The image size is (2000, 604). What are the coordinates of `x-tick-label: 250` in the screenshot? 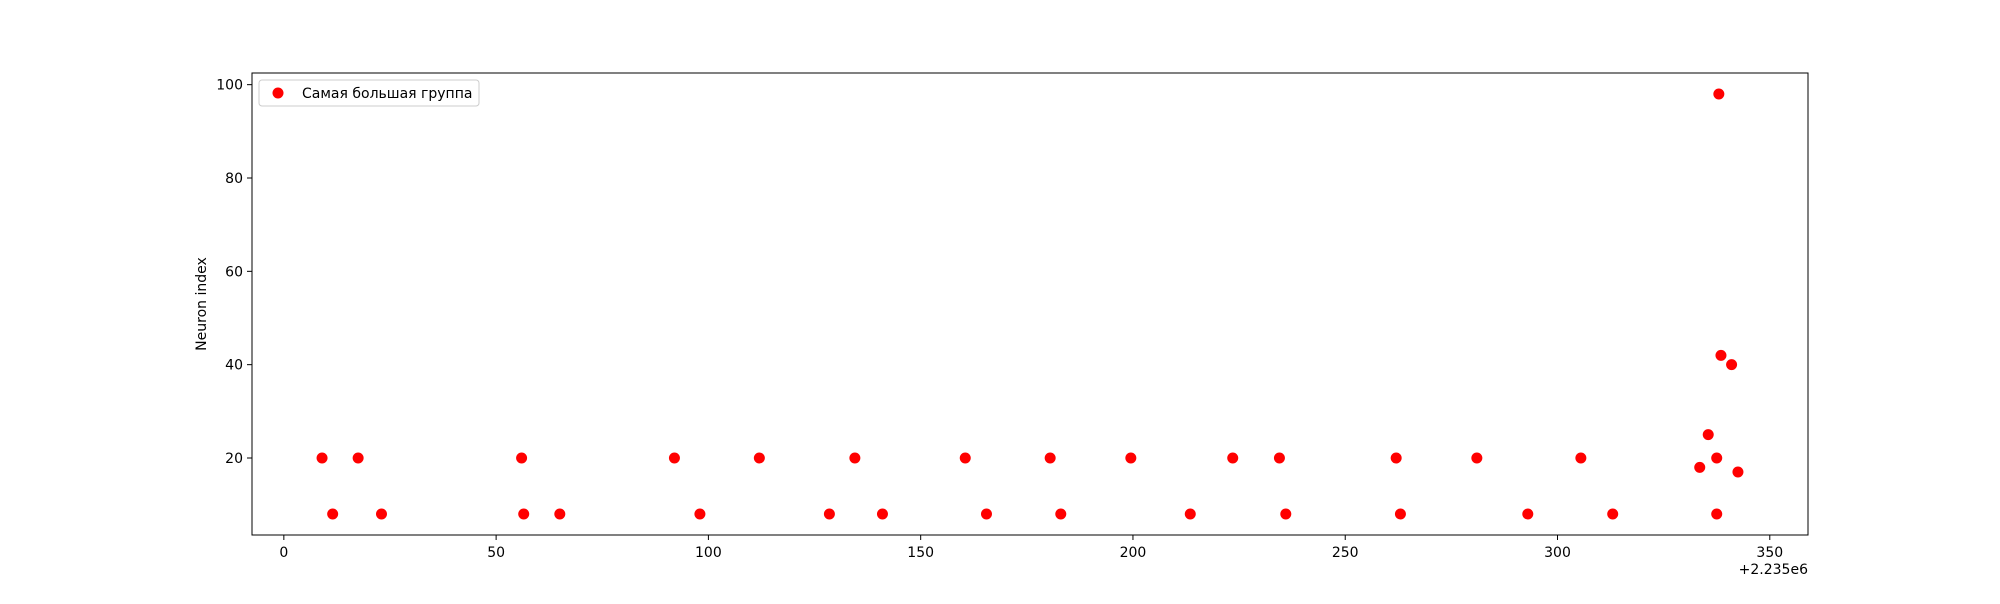 It's located at (1345, 553).